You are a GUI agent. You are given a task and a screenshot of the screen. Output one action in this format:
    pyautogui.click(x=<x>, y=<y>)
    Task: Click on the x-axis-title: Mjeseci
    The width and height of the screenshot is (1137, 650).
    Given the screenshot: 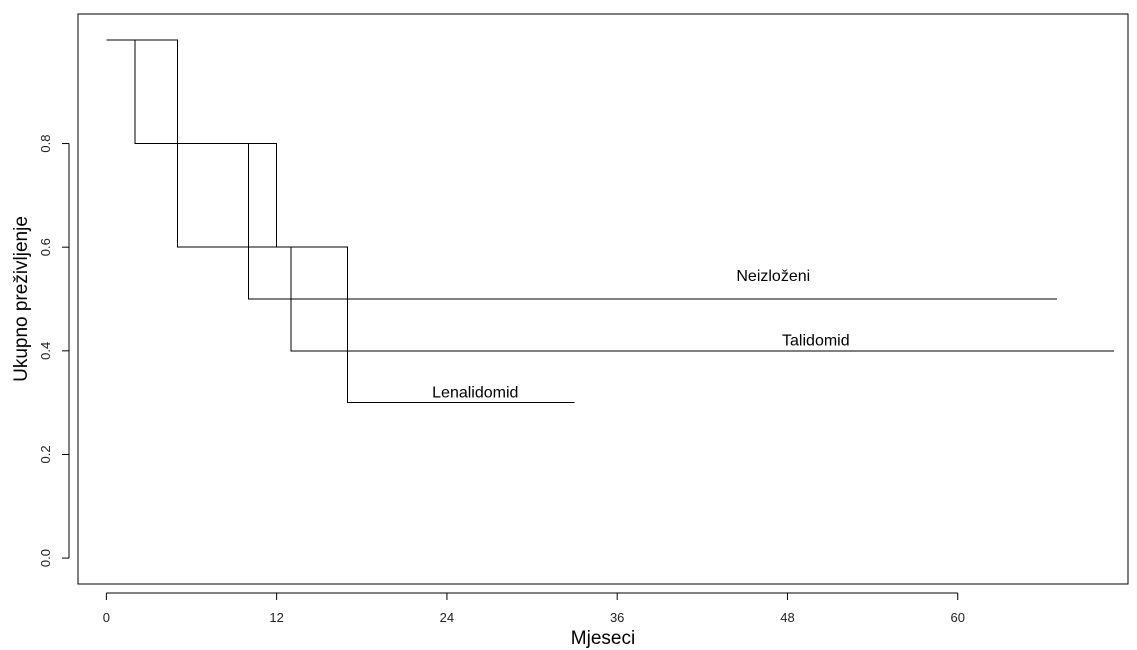 What is the action you would take?
    pyautogui.click(x=603, y=638)
    